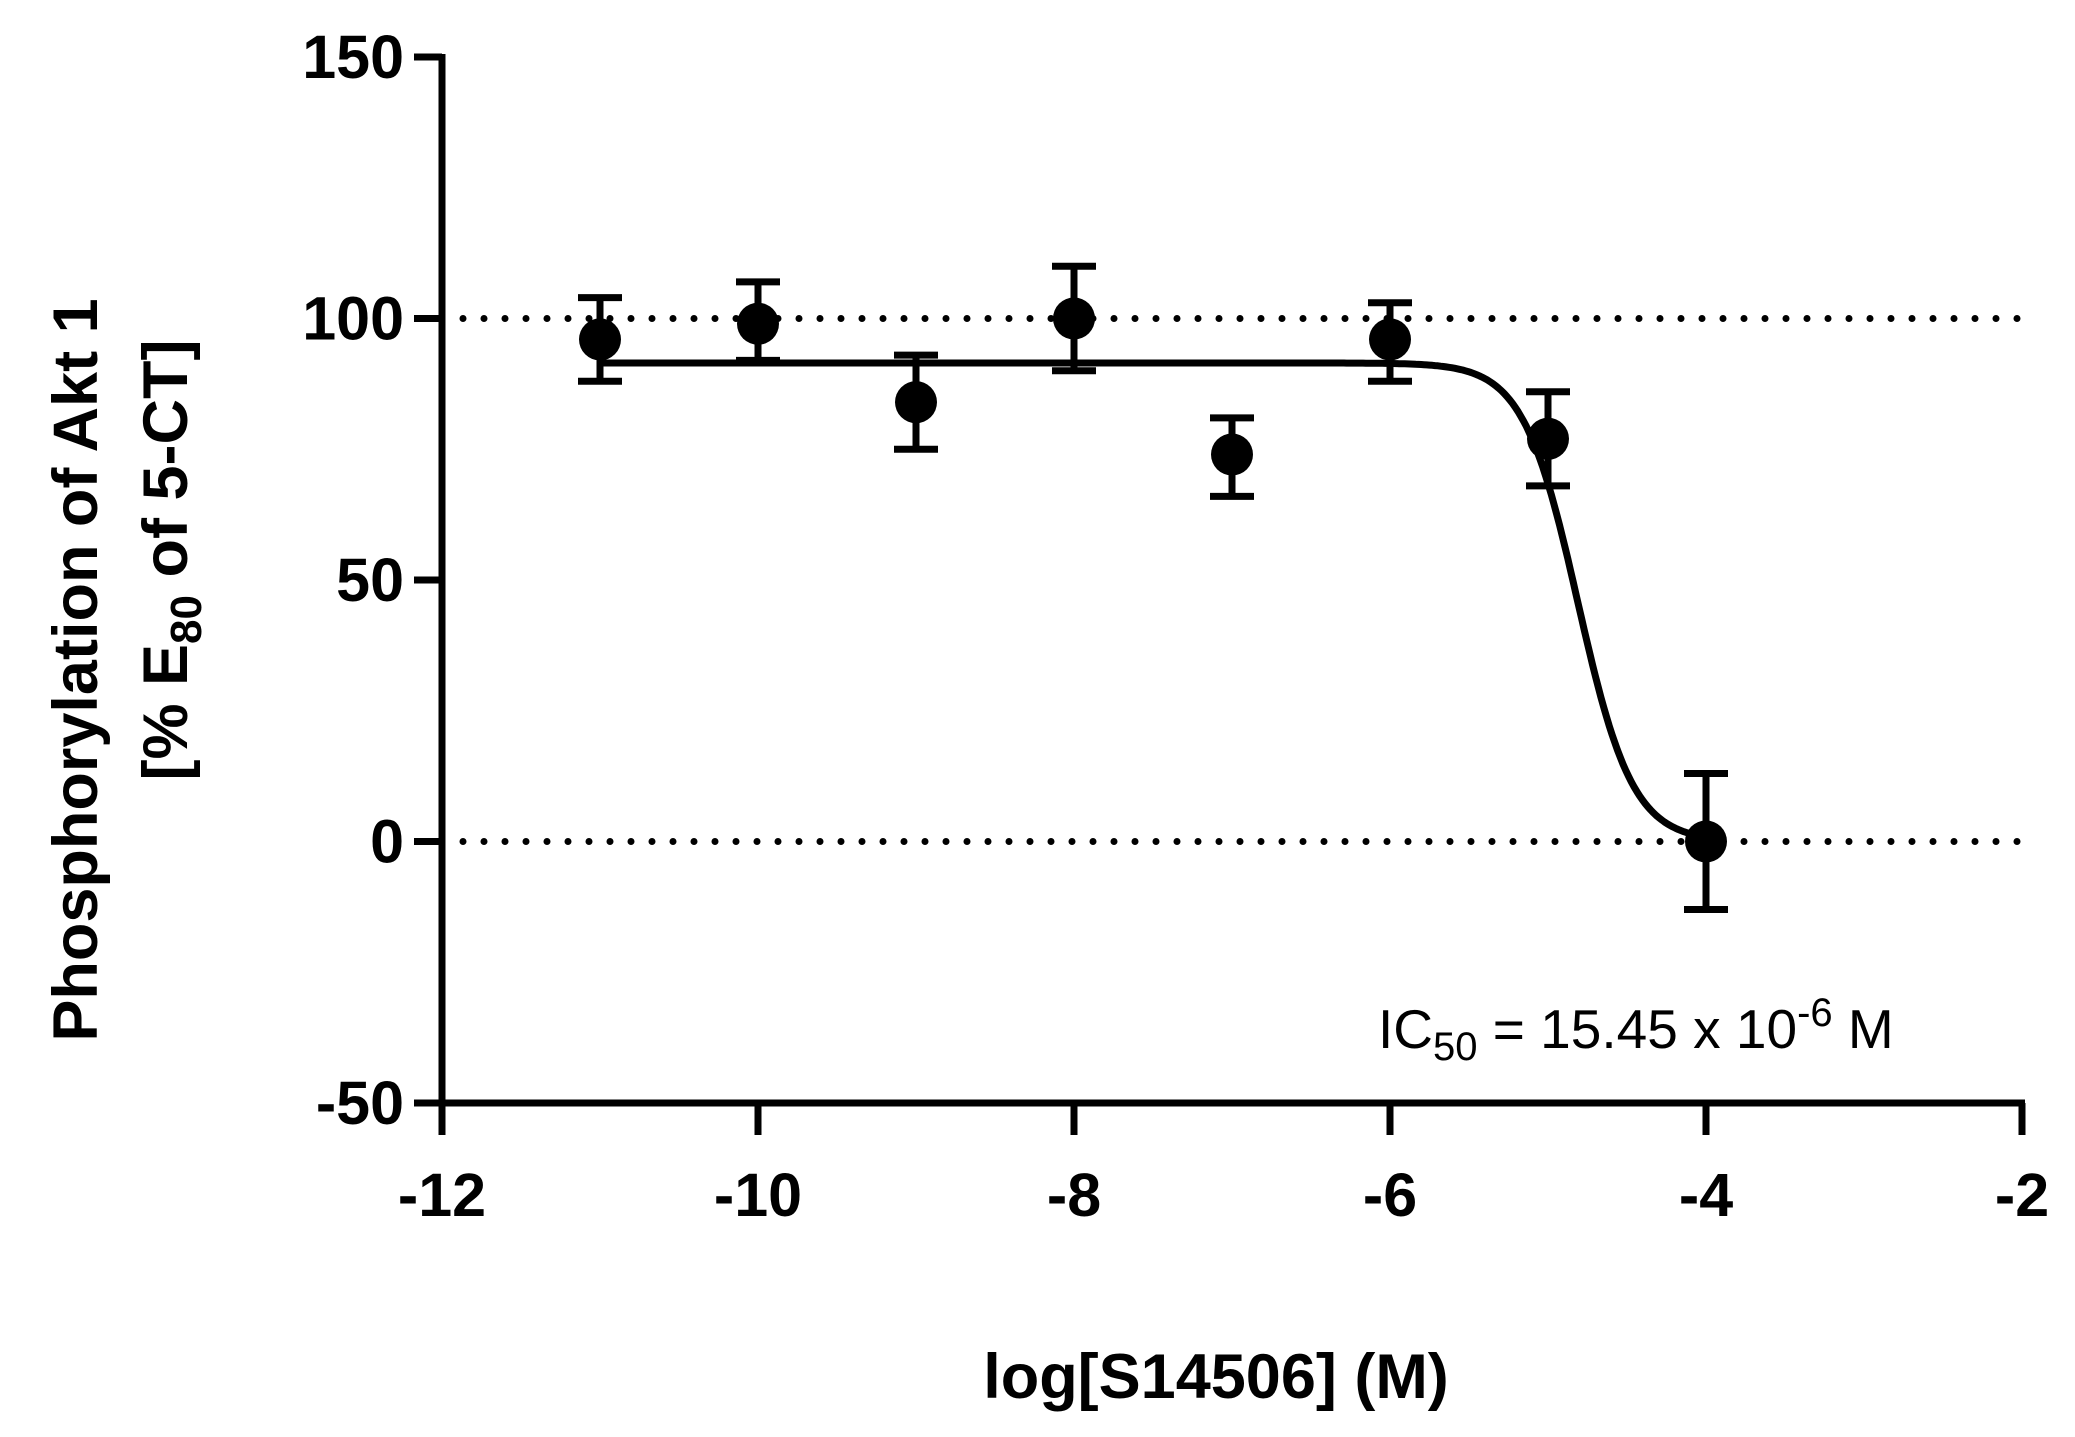  Describe the element at coordinates (387, 842) in the screenshot. I see `y-tick-label-0: 0` at that location.